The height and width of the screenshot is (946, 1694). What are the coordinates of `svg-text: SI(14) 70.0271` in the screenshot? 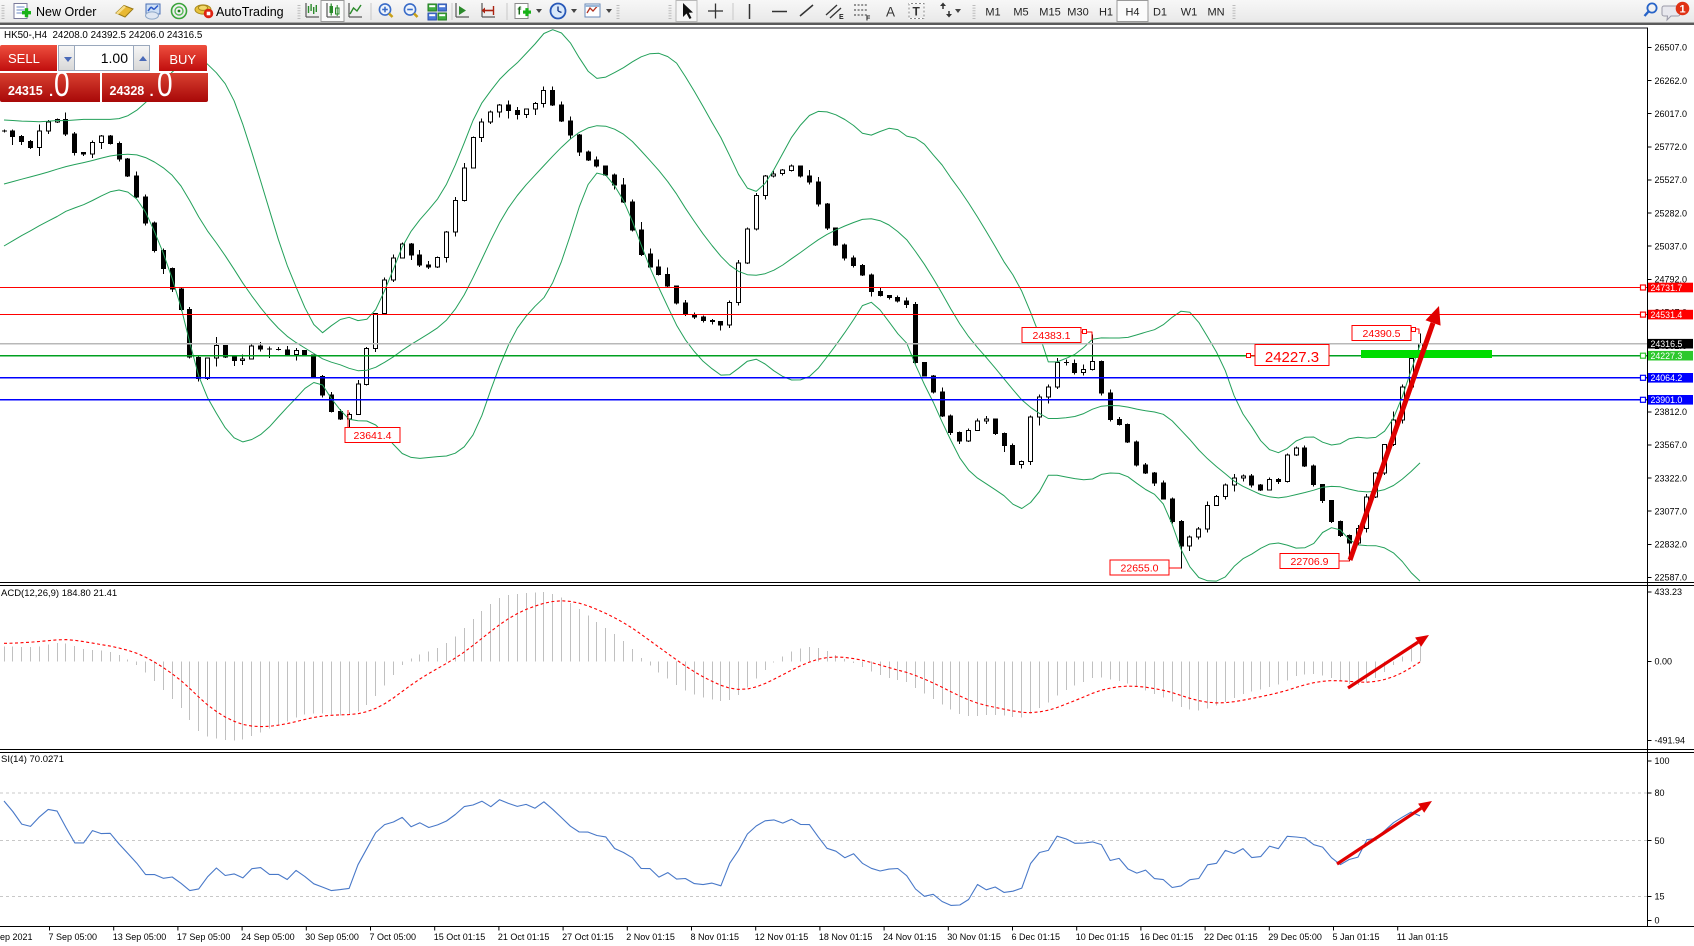 It's located at (32, 759).